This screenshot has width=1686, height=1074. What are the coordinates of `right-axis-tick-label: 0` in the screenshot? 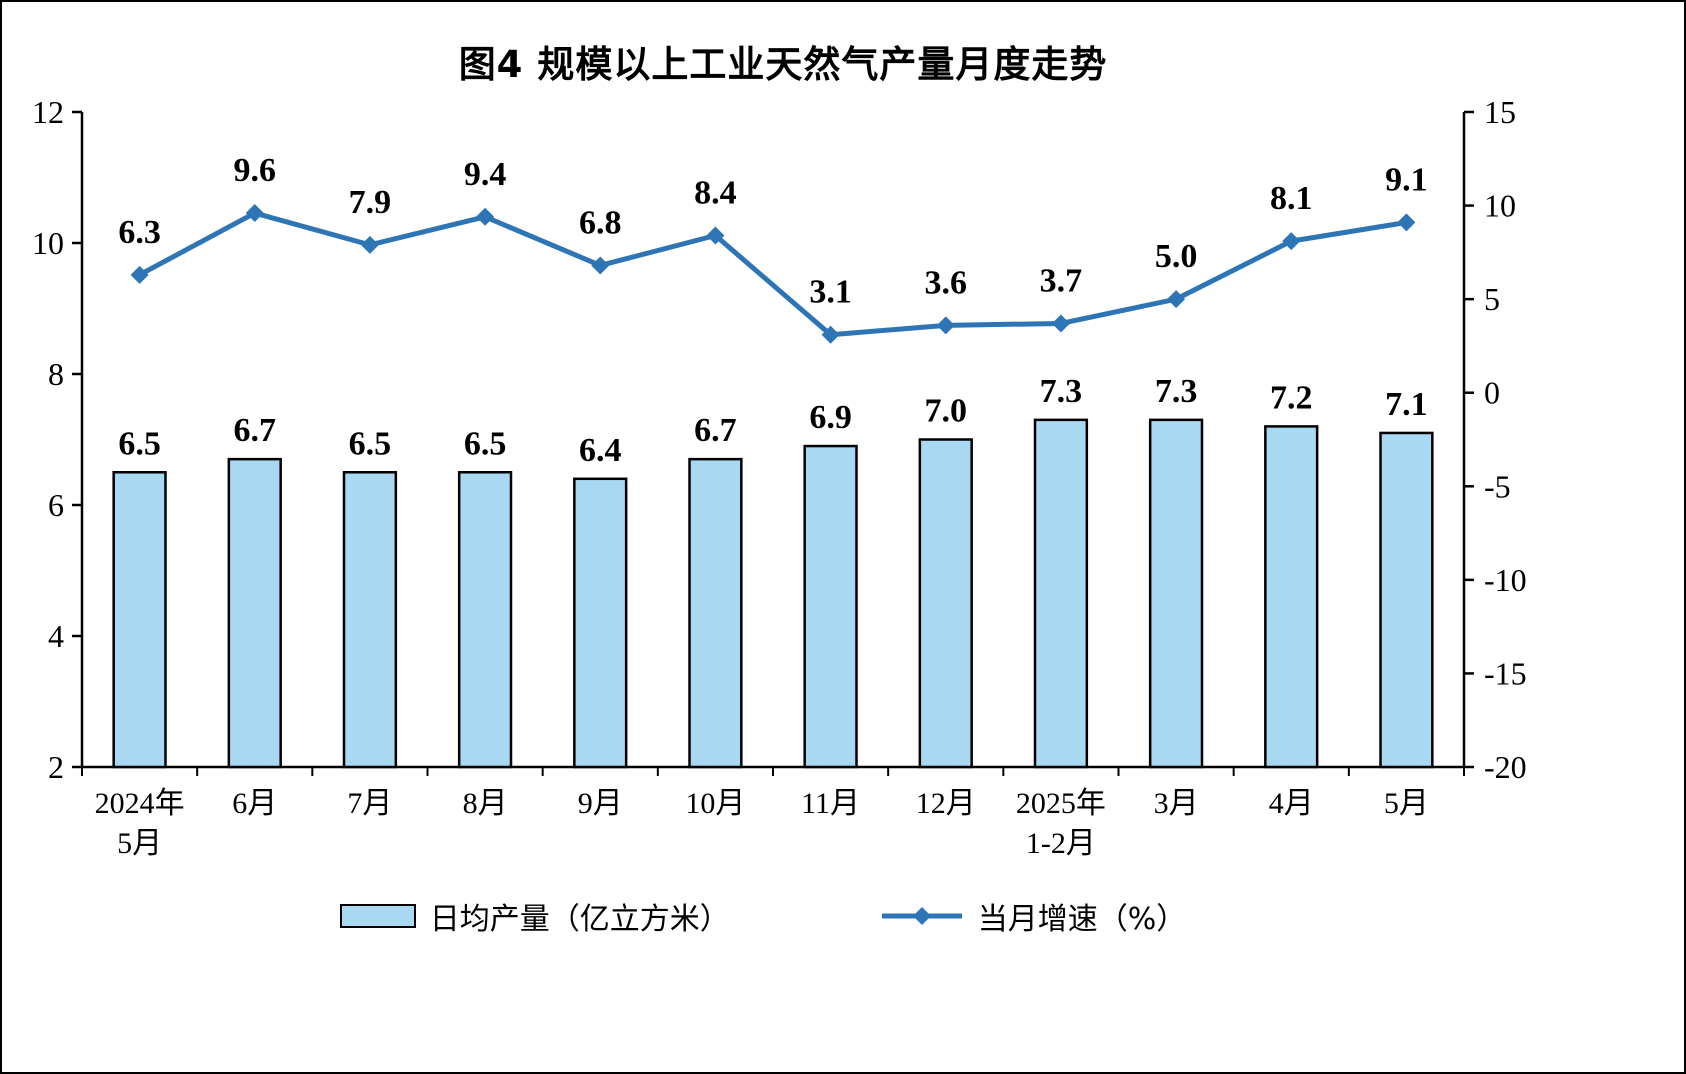 It's located at (1492, 393).